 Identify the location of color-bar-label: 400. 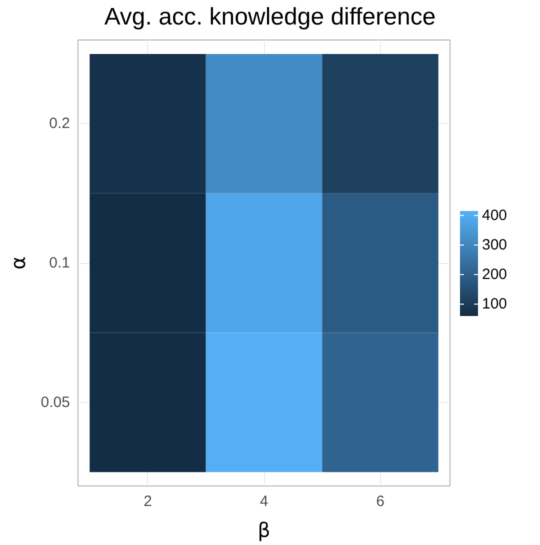
(495, 215).